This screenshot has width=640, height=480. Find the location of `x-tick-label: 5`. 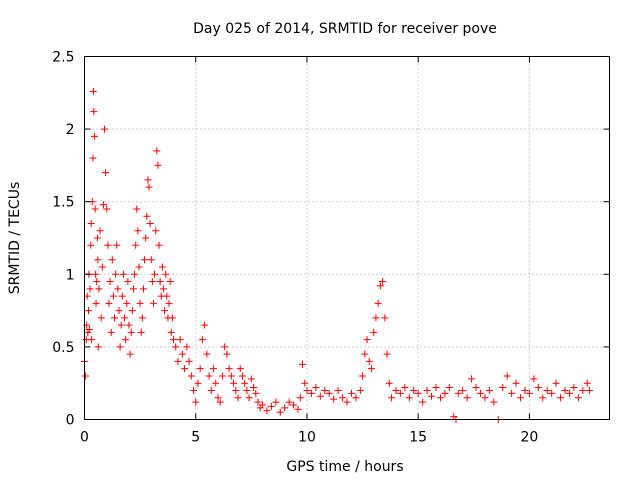

x-tick-label: 5 is located at coordinates (195, 438).